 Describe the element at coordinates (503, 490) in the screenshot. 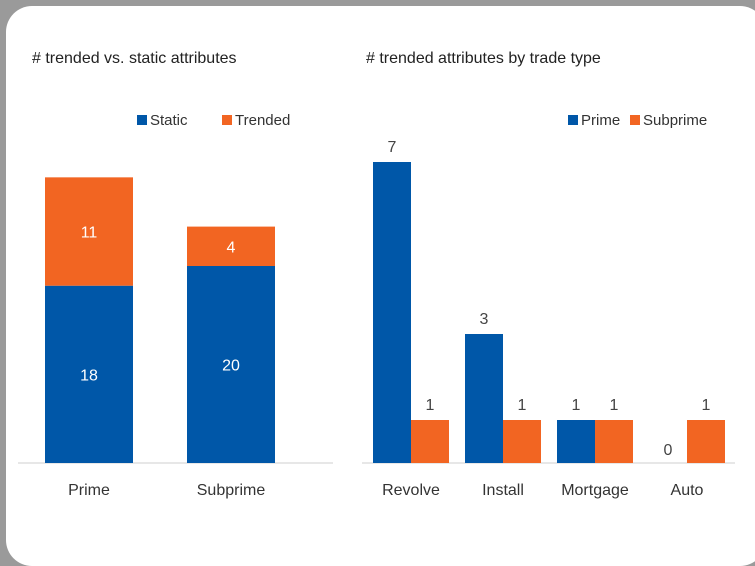

I see `x-tick-install: Install` at that location.